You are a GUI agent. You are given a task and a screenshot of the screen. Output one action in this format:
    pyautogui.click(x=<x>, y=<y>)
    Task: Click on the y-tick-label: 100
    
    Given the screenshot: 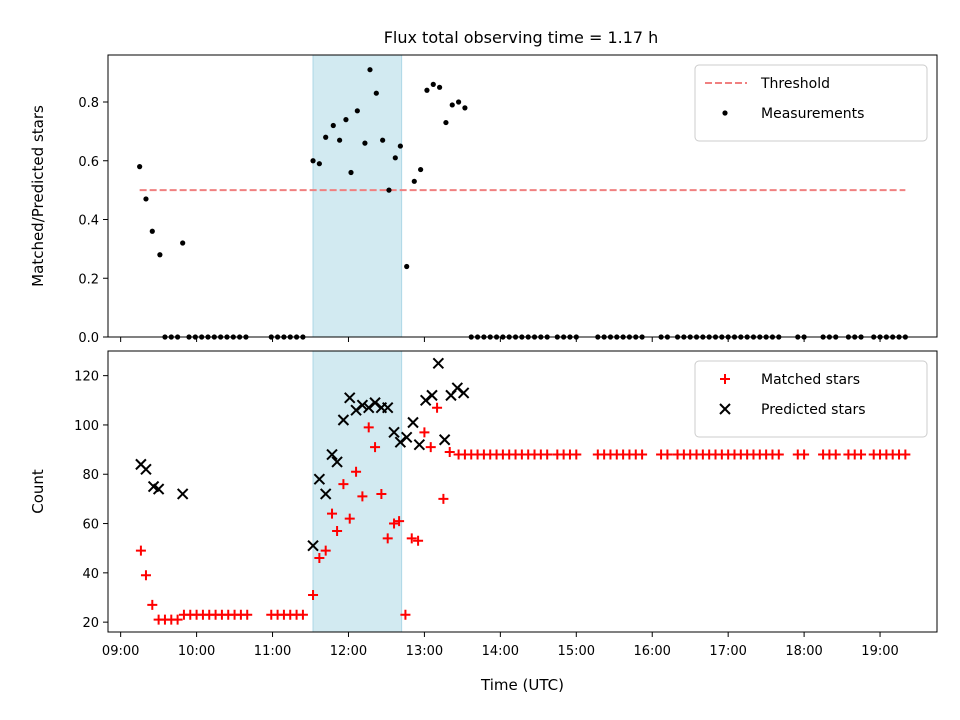 What is the action you would take?
    pyautogui.click(x=86, y=426)
    